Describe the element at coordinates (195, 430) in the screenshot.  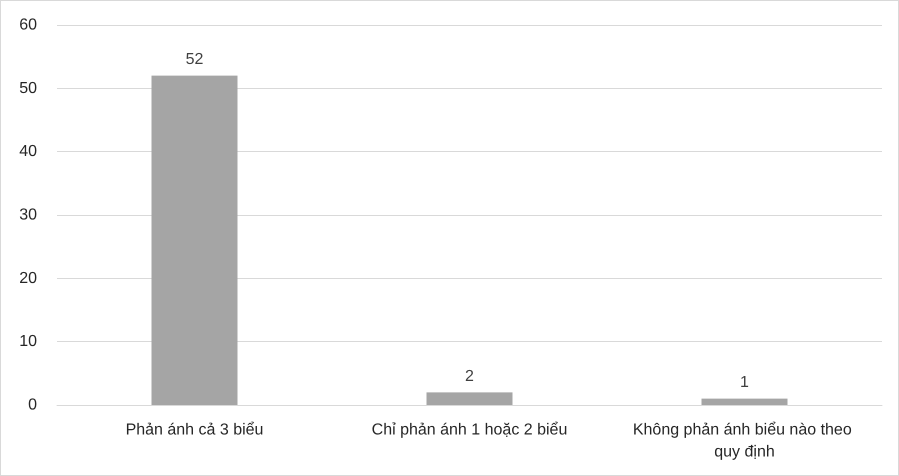
I see `x-tick-label: Phản ánh cả 3 biểu` at that location.